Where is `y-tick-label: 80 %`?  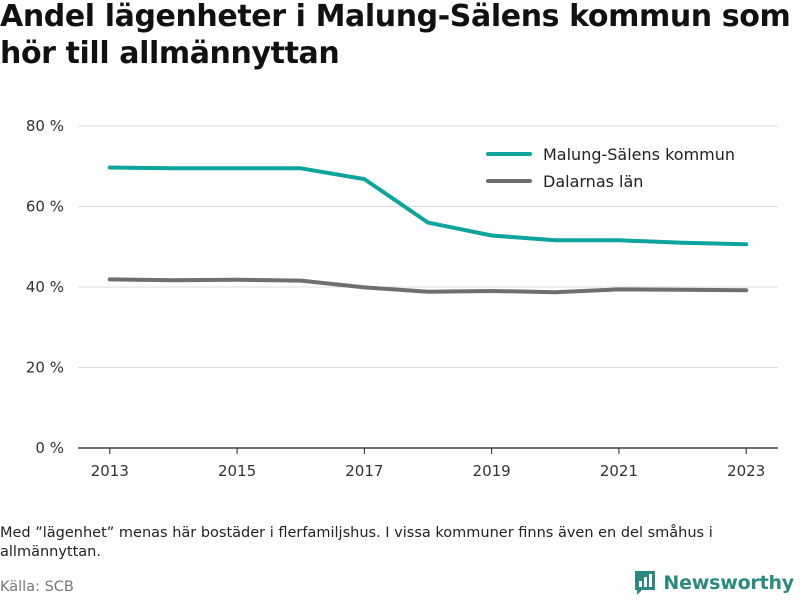 y-tick-label: 80 % is located at coordinates (45, 126).